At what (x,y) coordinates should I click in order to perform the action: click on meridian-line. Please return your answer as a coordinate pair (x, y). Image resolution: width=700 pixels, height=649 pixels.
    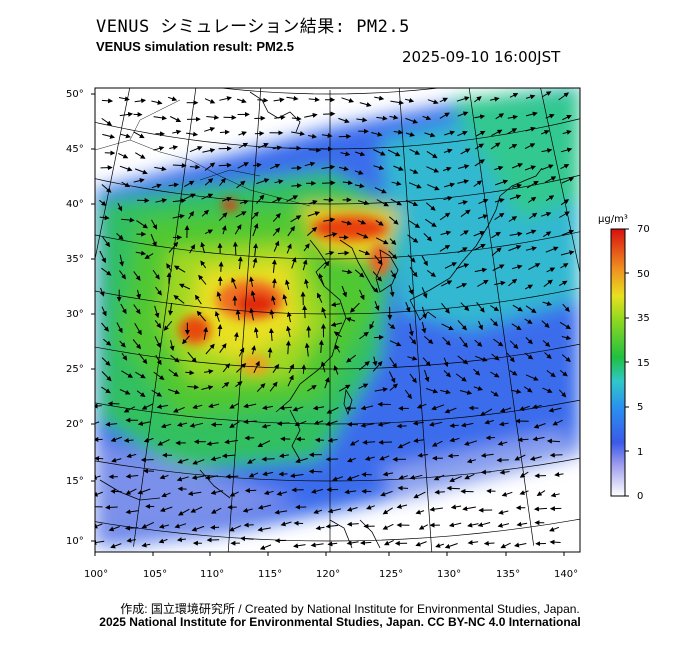
    Looking at the image, I should click on (685, 251).